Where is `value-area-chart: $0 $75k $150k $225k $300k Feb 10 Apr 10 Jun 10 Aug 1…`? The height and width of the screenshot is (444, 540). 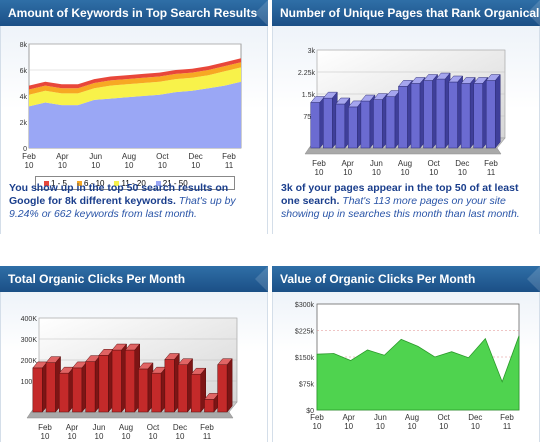 value-area-chart: $0 $75k $150k $225k $300k Feb 10 Apr 10 Jun 10 Aug 1… is located at coordinates (407, 366).